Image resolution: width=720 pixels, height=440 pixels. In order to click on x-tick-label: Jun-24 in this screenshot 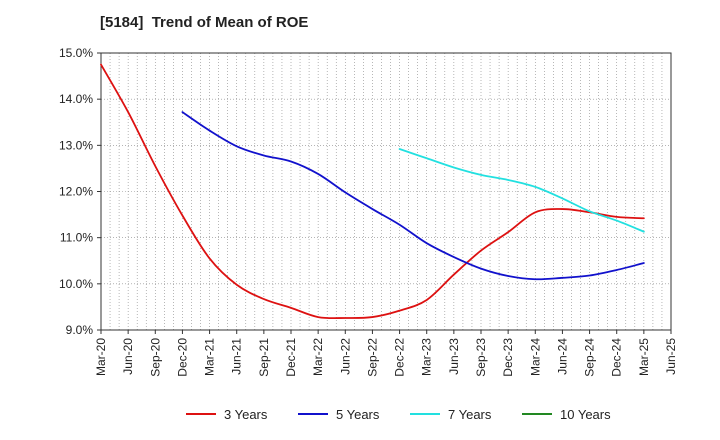, I will do `click(562, 356)`.